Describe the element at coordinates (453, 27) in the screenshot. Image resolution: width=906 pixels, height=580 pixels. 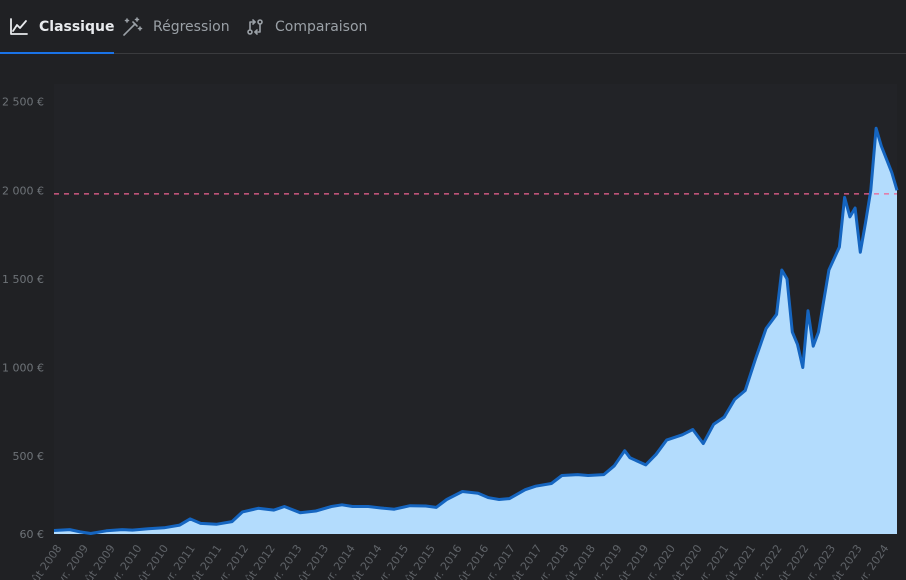
I see `chart-mode-tabs: Classique Régression` at that location.